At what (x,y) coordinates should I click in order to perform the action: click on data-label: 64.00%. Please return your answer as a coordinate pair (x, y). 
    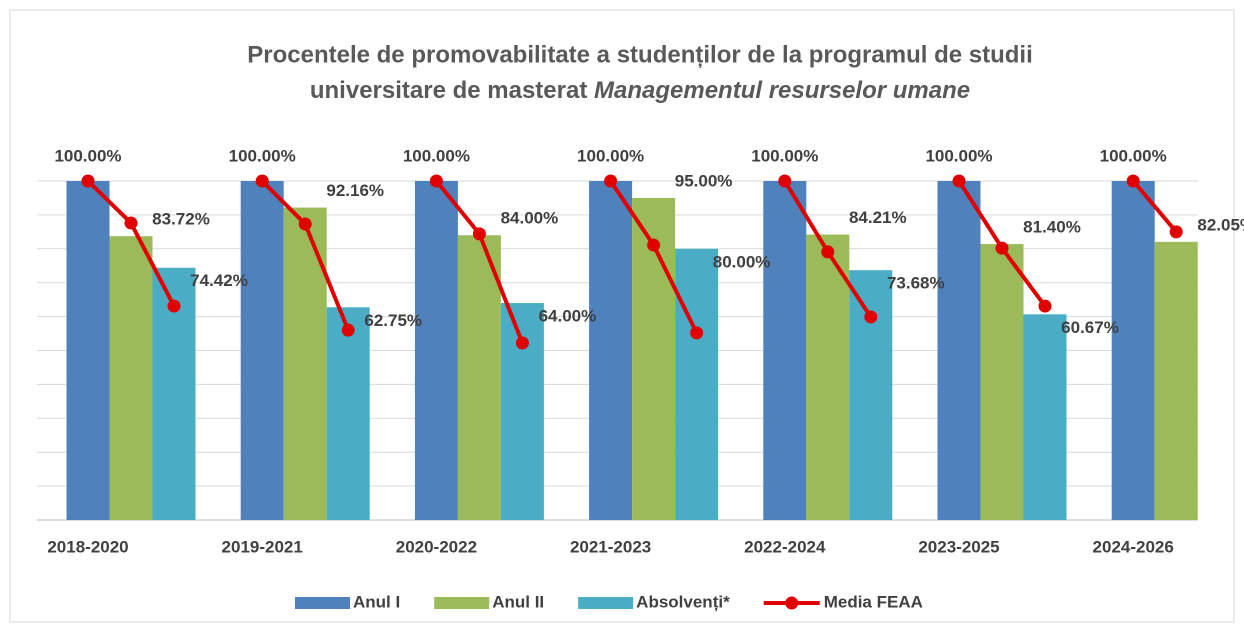
    Looking at the image, I should click on (568, 316).